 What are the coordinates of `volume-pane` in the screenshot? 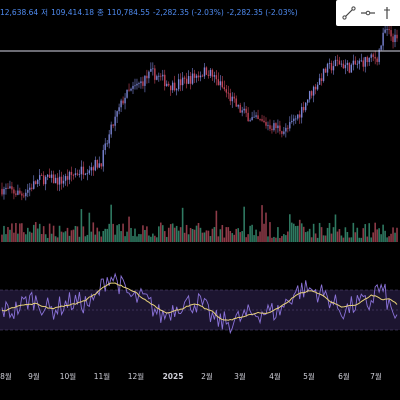 It's located at (199, 223).